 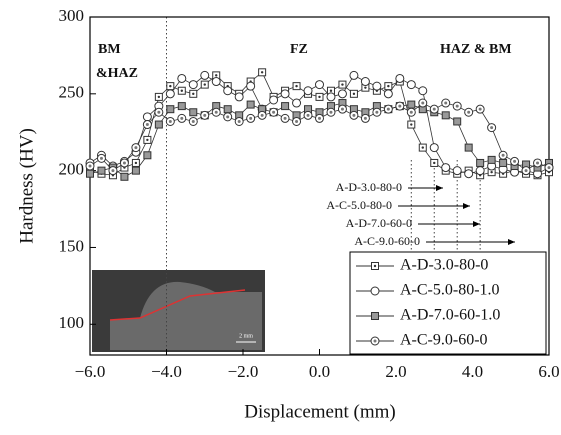 I want to click on x-tick-label: 6.0, so click(x=548, y=371).